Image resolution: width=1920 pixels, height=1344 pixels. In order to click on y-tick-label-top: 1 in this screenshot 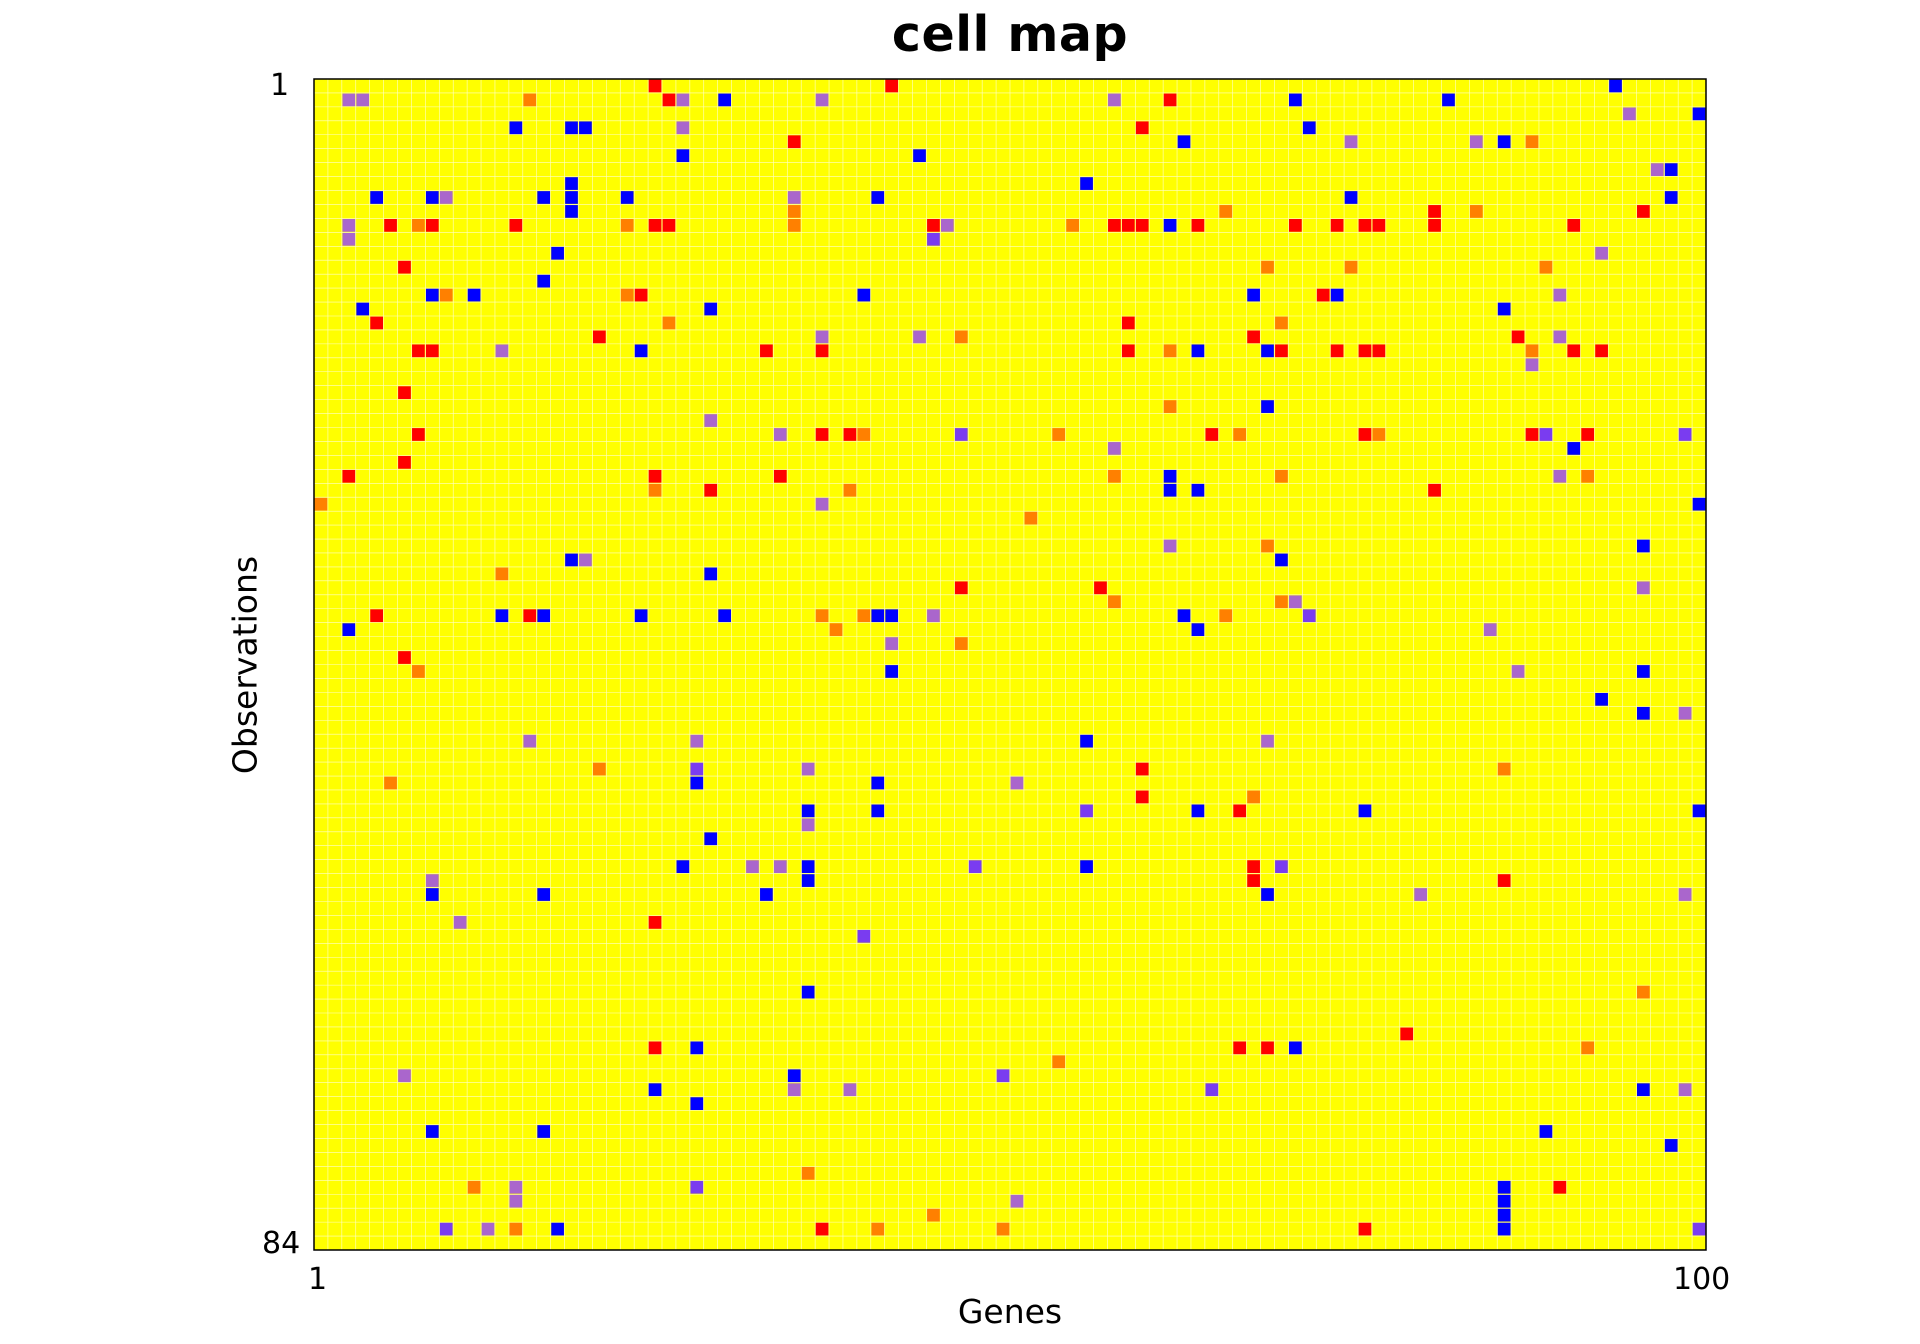, I will do `click(280, 85)`.